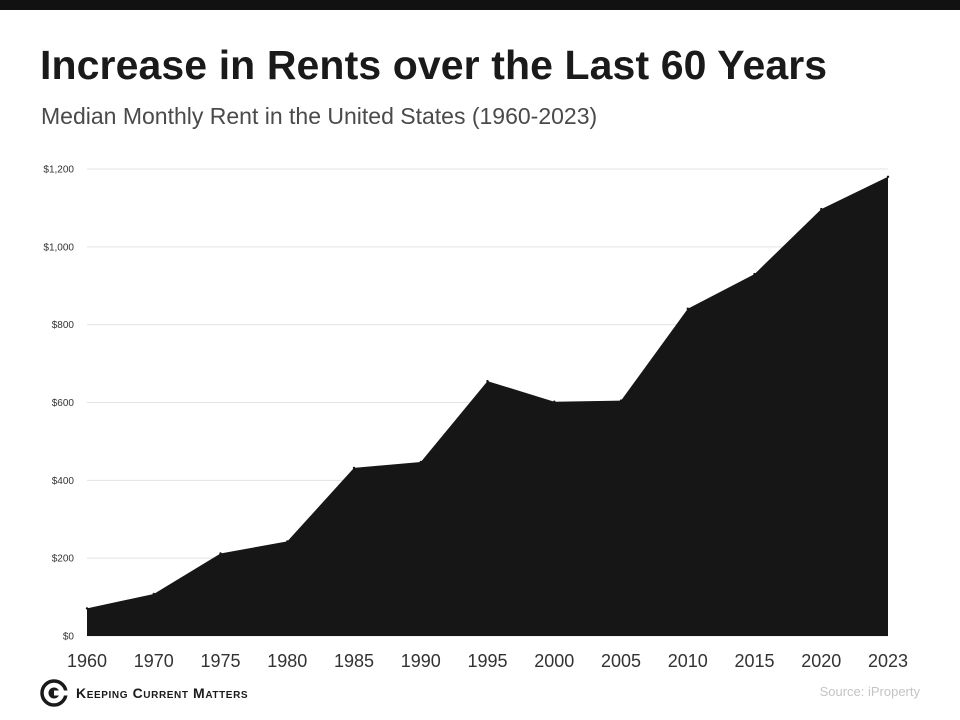 This screenshot has height=720, width=960. Describe the element at coordinates (621, 661) in the screenshot. I see `x-tick-label: 2005` at that location.